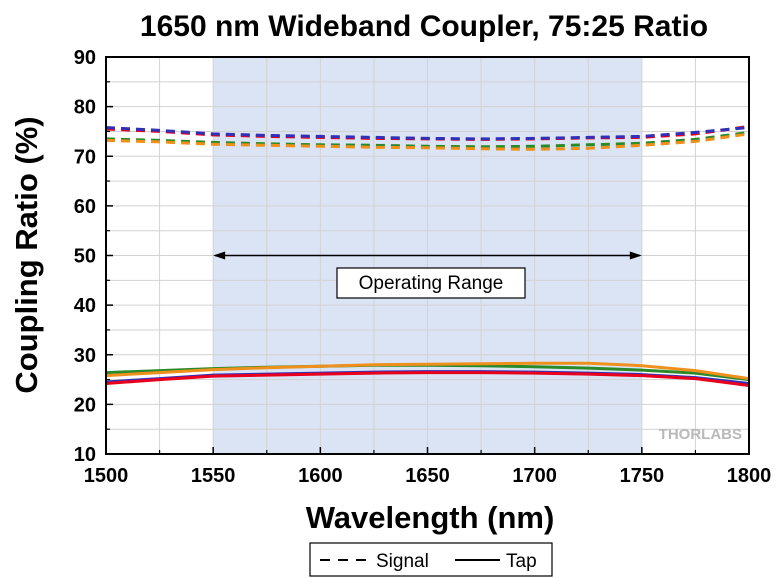 This screenshot has height=578, width=780. I want to click on y-tick-label: 50, so click(85, 257).